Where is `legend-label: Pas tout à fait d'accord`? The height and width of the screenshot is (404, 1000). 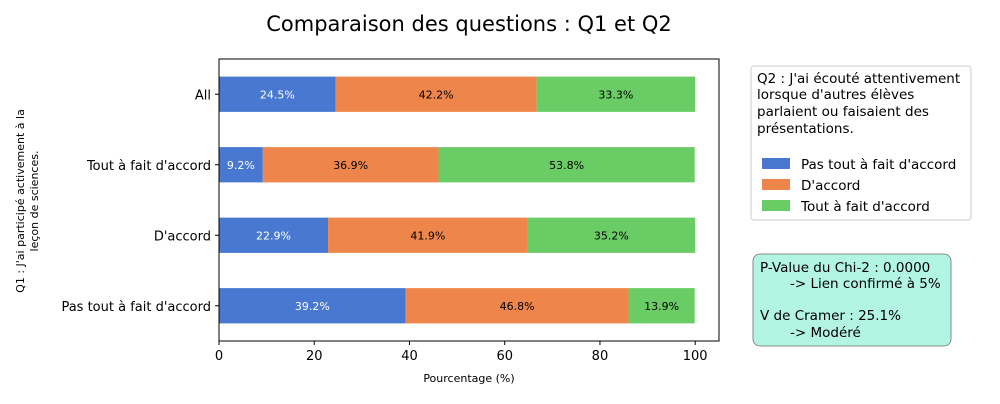
legend-label: Pas tout à fait d'accord is located at coordinates (878, 165).